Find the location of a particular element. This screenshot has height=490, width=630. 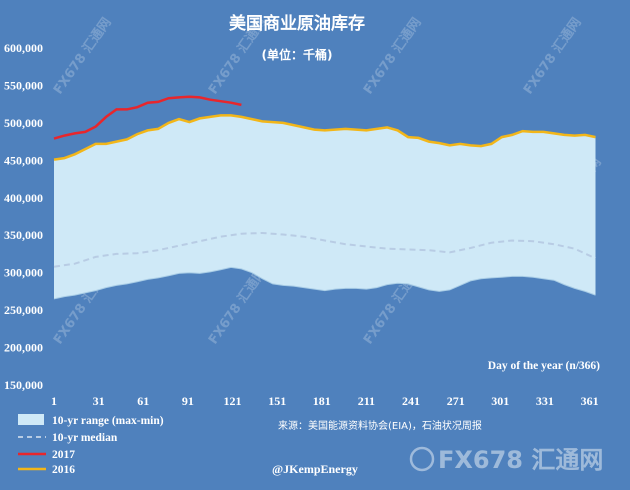

x-tick-label: 361 is located at coordinates (590, 401).